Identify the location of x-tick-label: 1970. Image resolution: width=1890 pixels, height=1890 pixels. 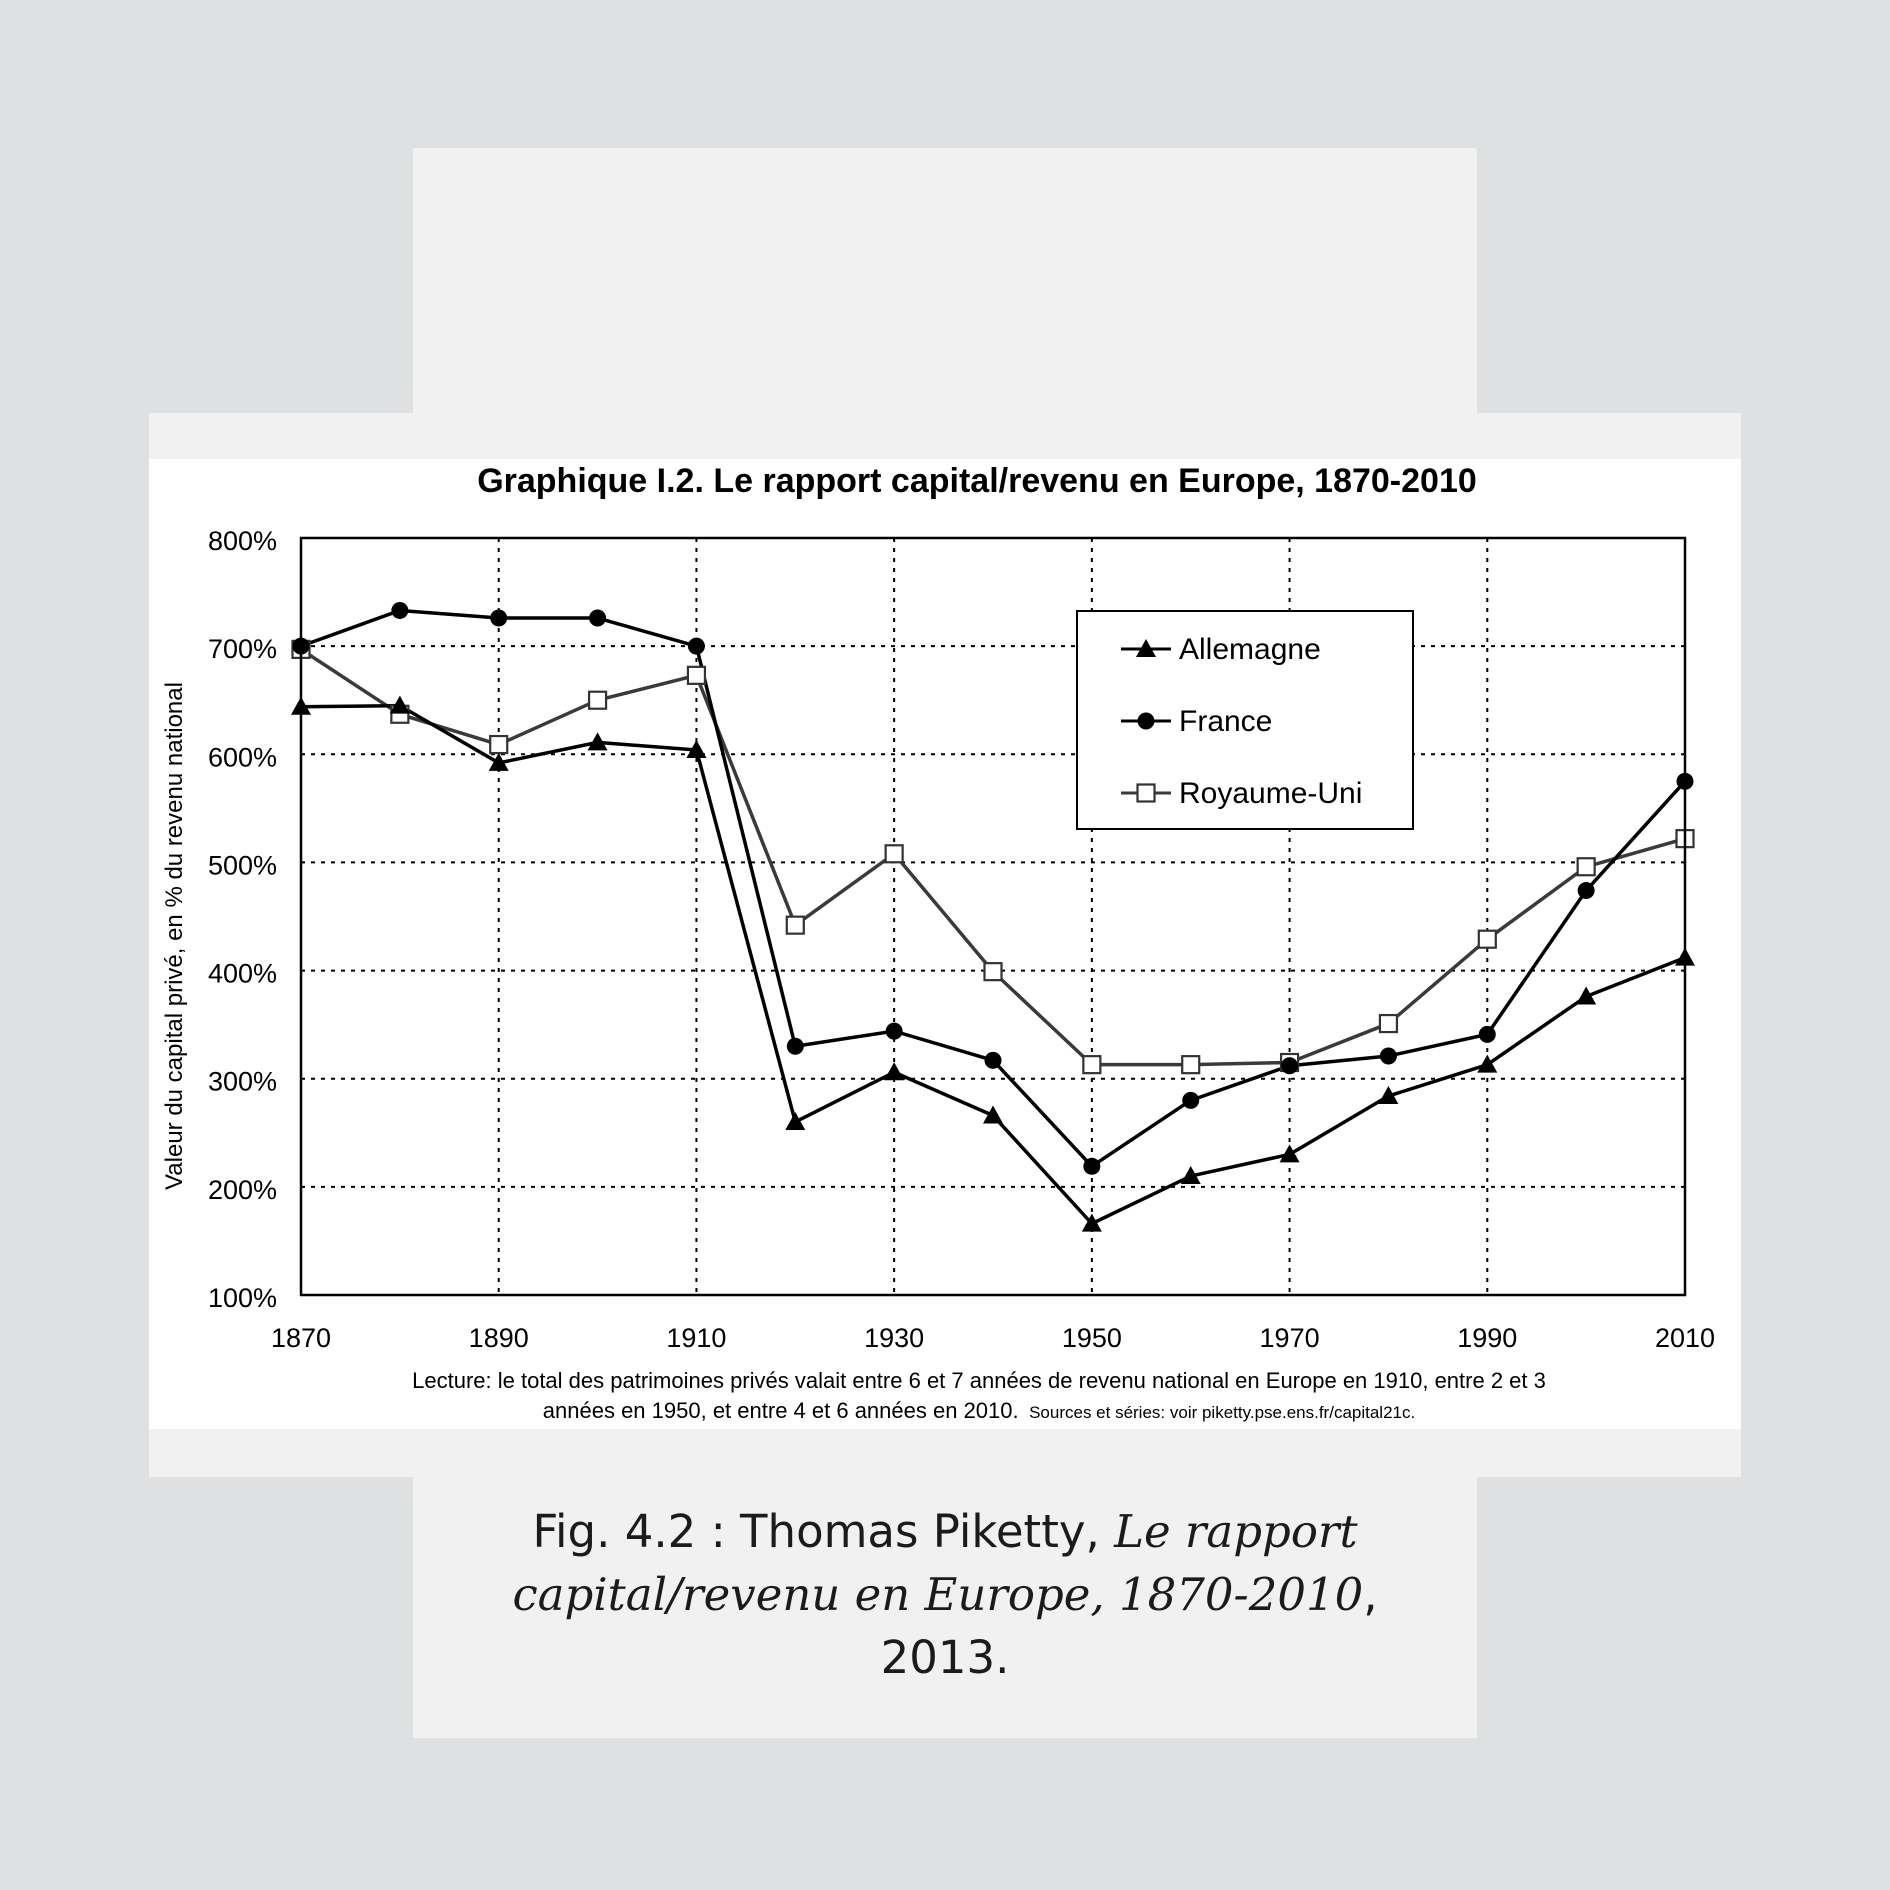
(1290, 1338).